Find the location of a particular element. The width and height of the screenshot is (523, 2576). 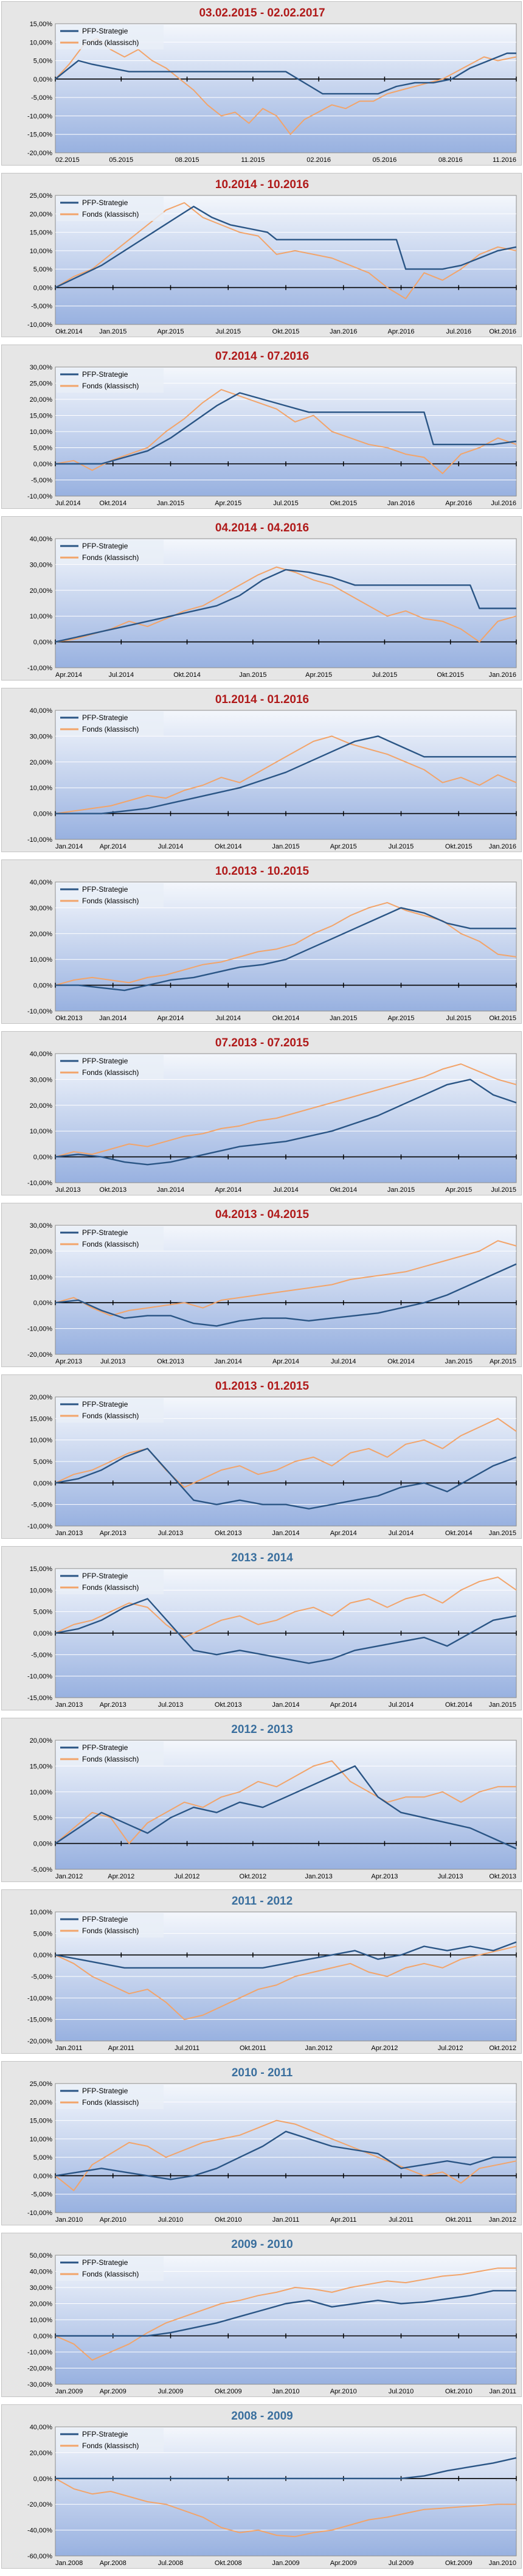

chart-title: 2010 - 2011 is located at coordinates (262, 2073).